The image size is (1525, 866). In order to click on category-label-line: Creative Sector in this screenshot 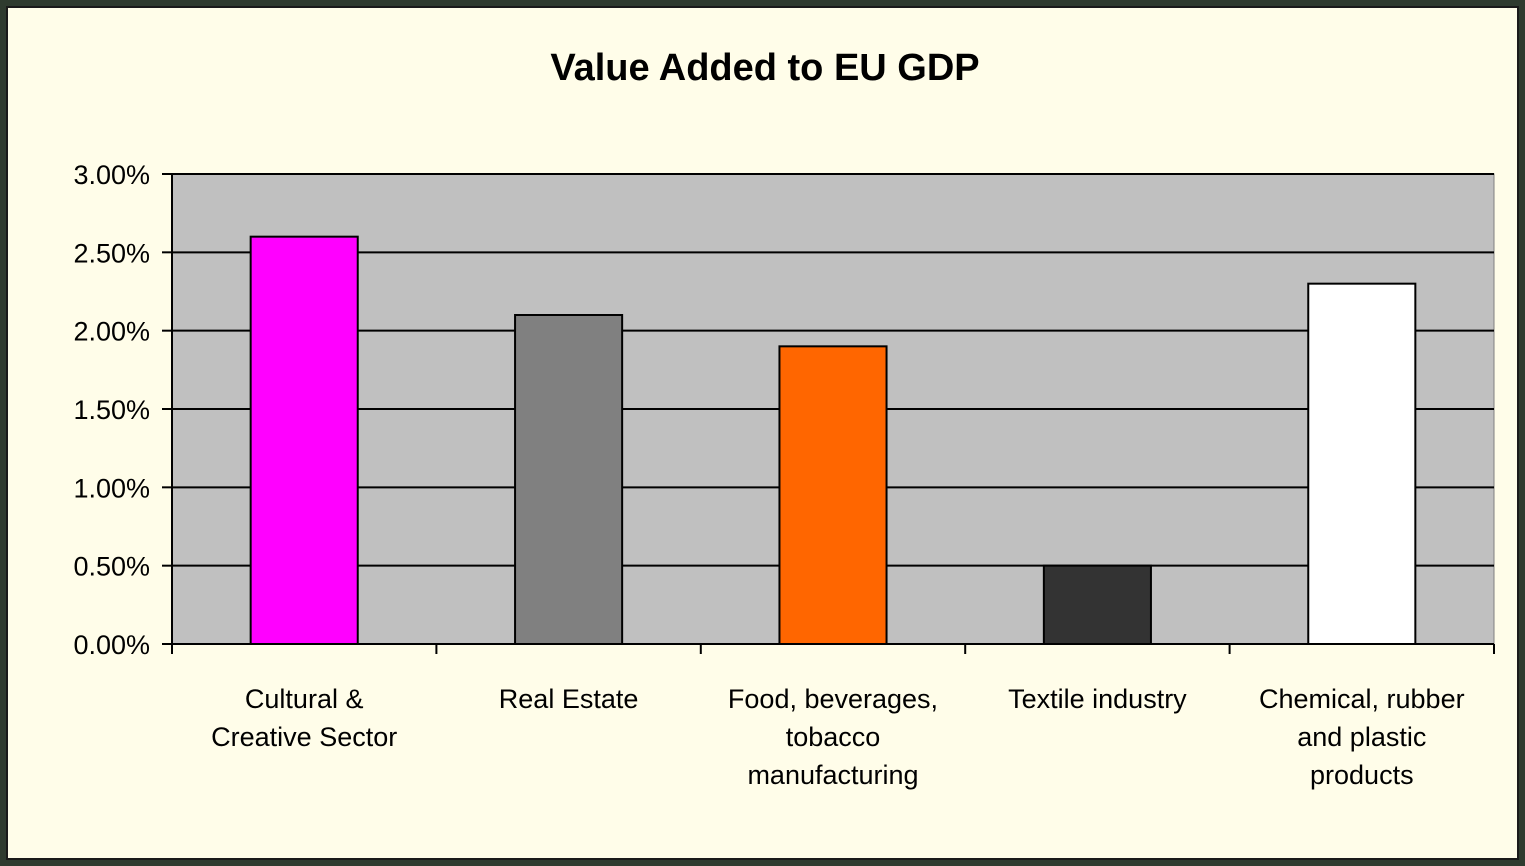, I will do `click(304, 737)`.